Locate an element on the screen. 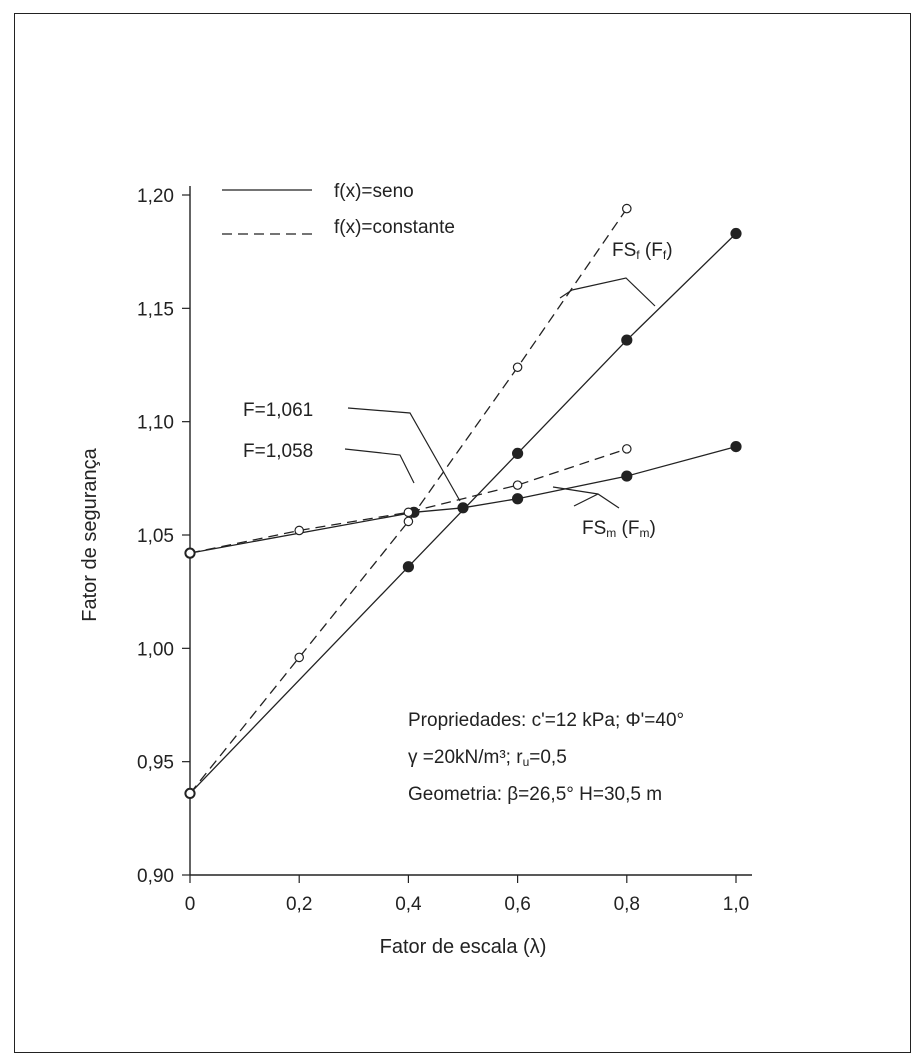 The height and width of the screenshot is (1053, 923). x-tick-label: 0,6 is located at coordinates (517, 904).